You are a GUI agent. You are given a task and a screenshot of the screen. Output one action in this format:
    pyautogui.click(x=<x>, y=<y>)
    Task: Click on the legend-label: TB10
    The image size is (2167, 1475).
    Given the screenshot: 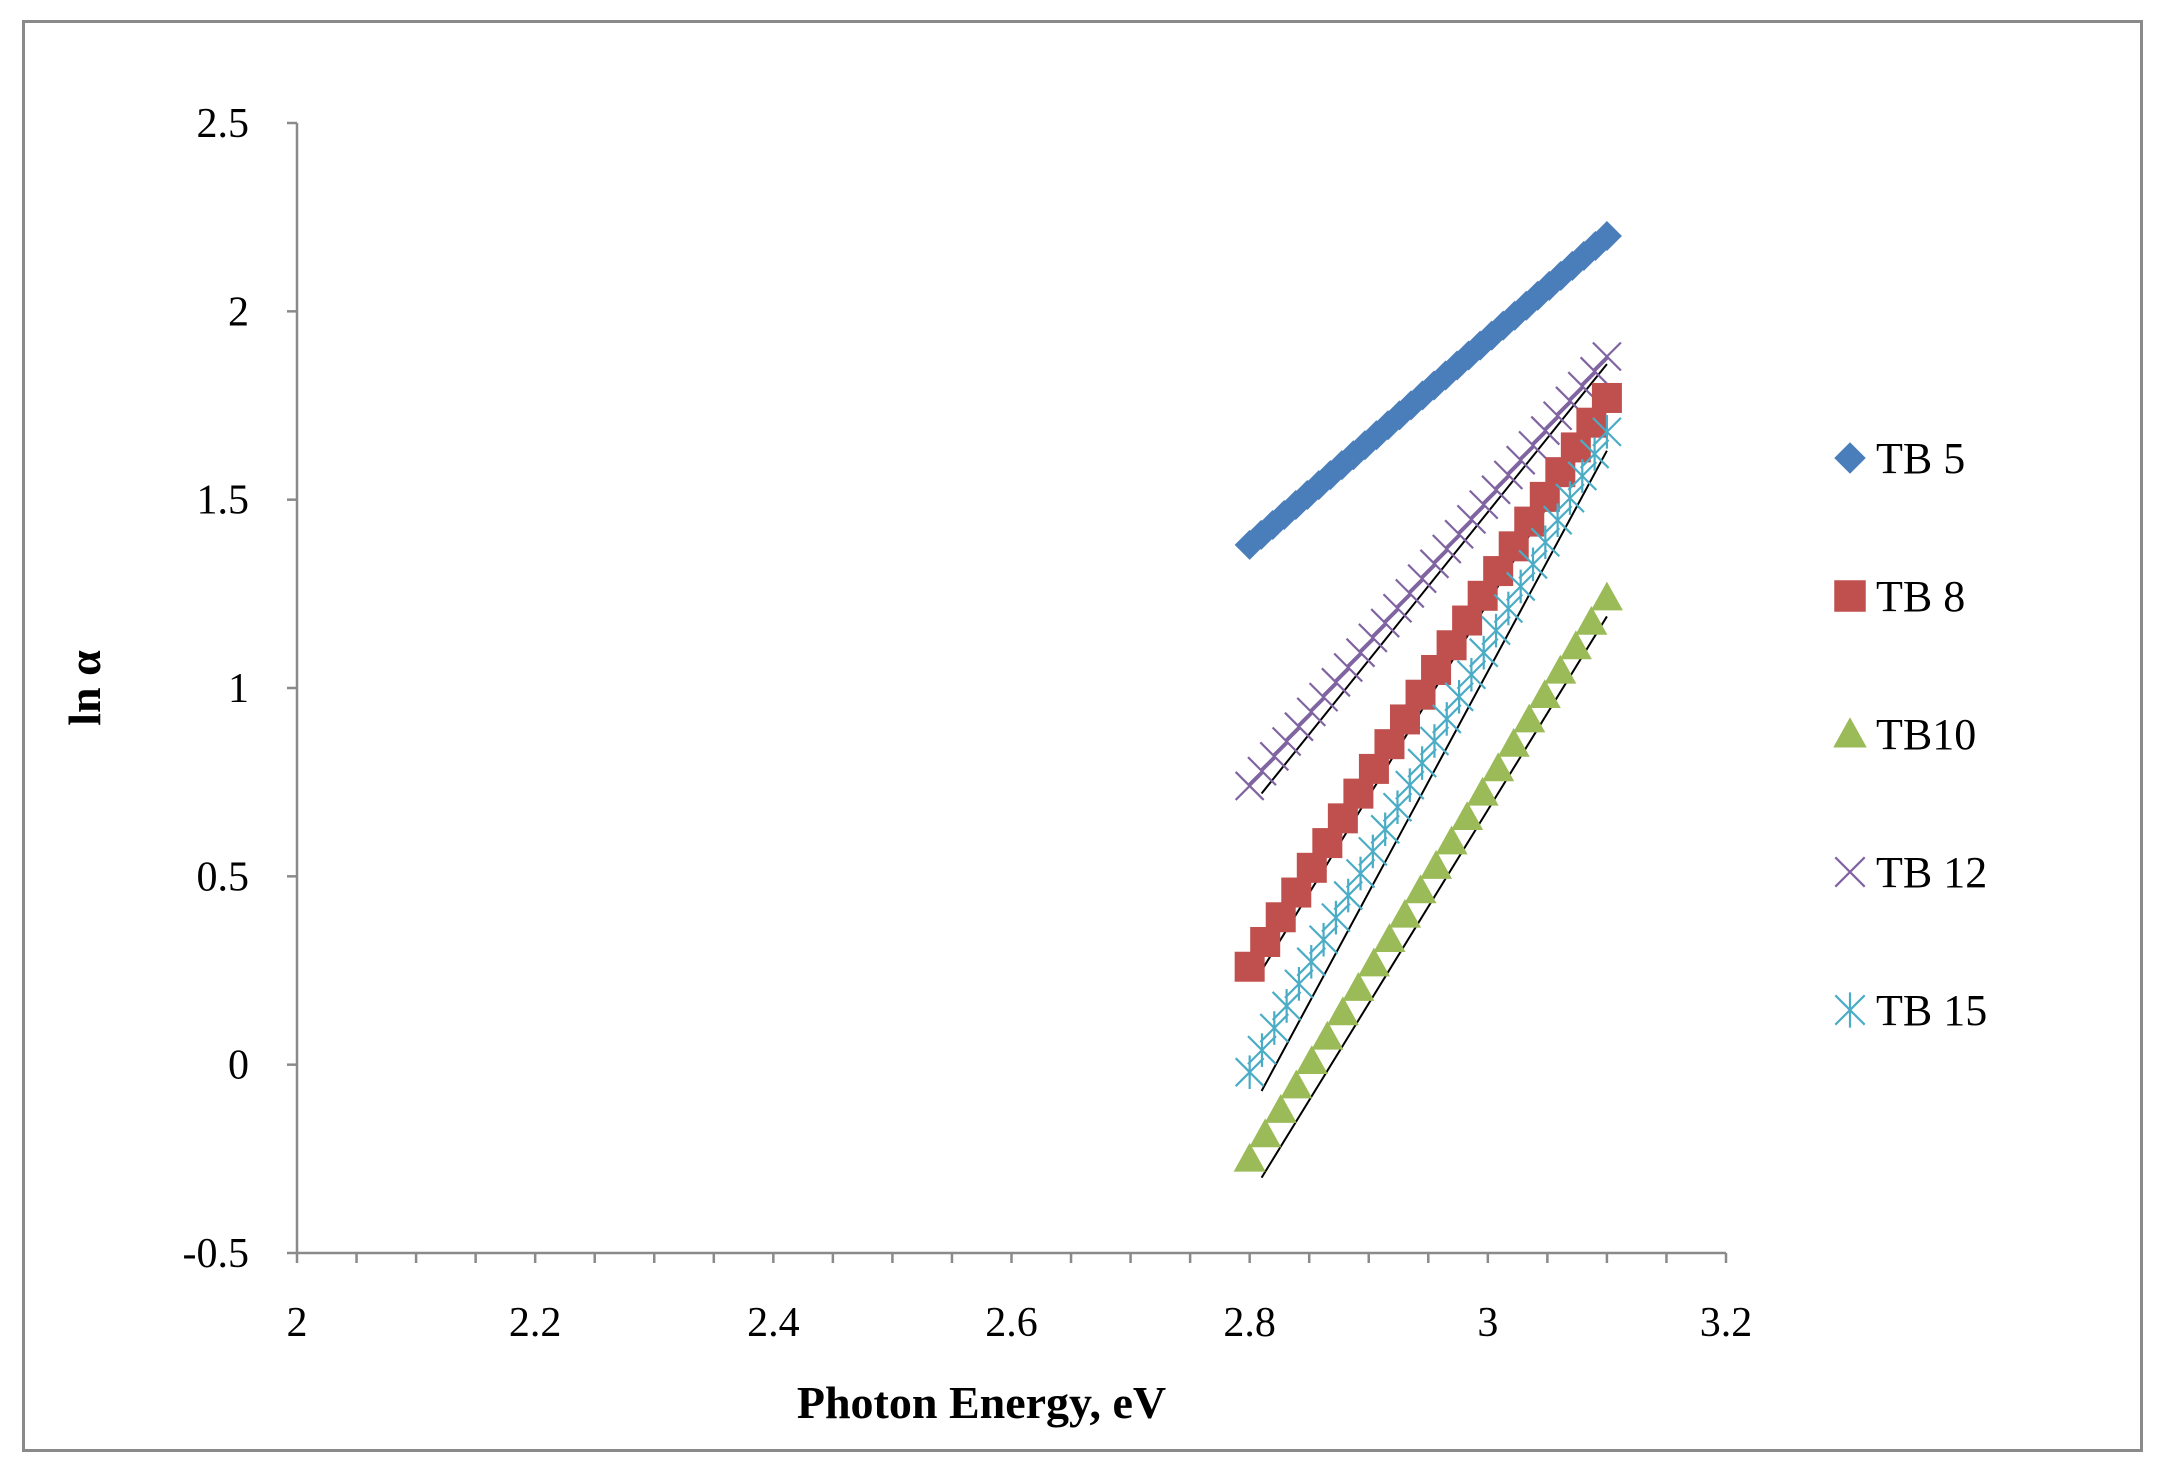 What is the action you would take?
    pyautogui.click(x=1926, y=734)
    